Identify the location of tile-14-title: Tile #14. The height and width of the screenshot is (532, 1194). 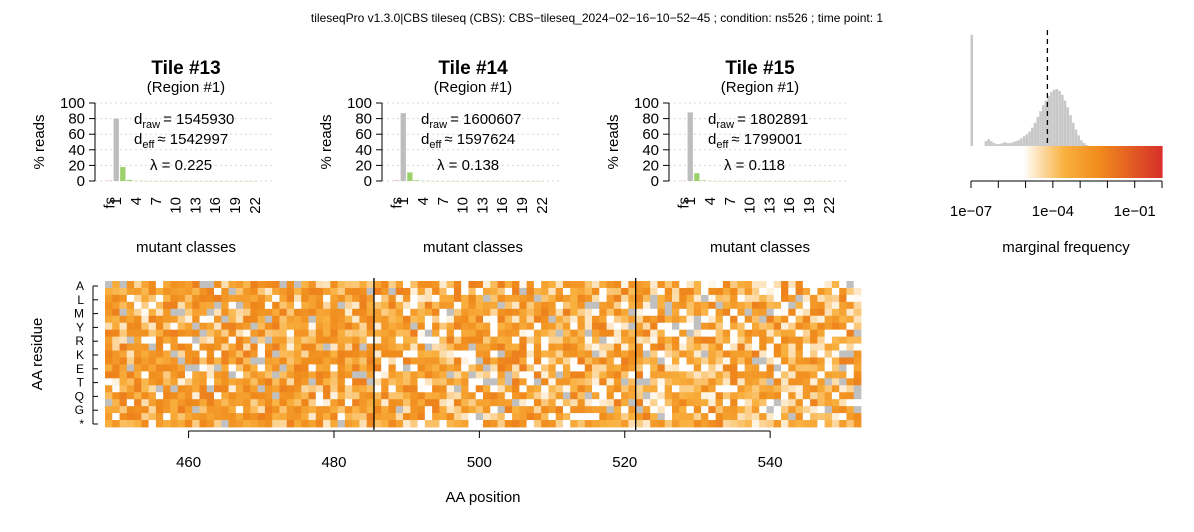
(473, 68).